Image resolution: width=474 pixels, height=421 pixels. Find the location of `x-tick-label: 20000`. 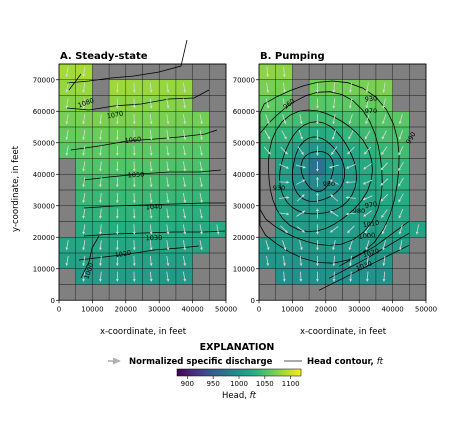

x-tick-label: 20000 is located at coordinates (326, 309).